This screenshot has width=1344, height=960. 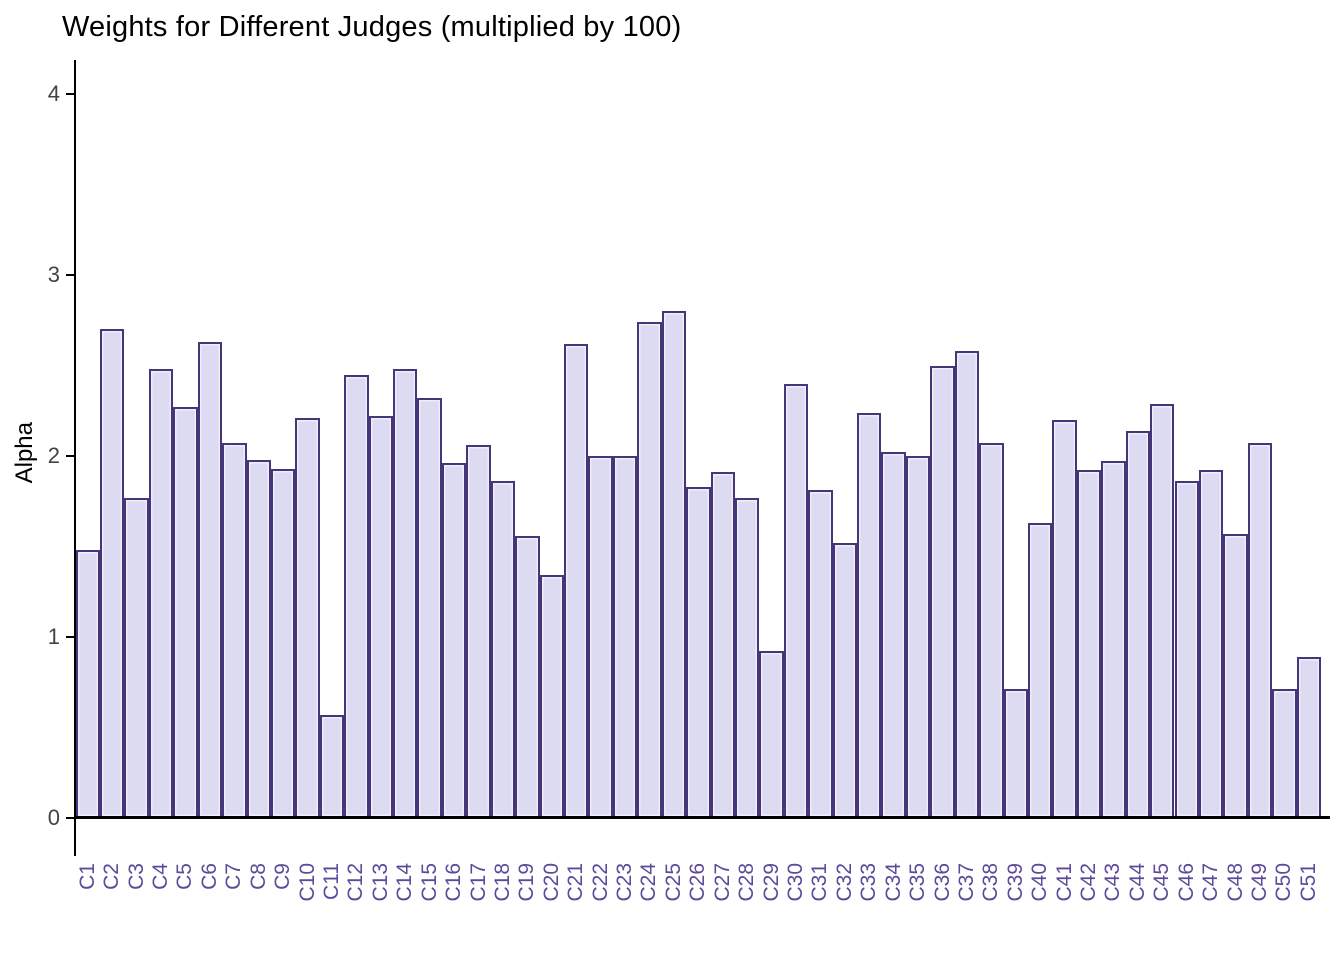 I want to click on x-tick-label-C22: C22, so click(x=600, y=882).